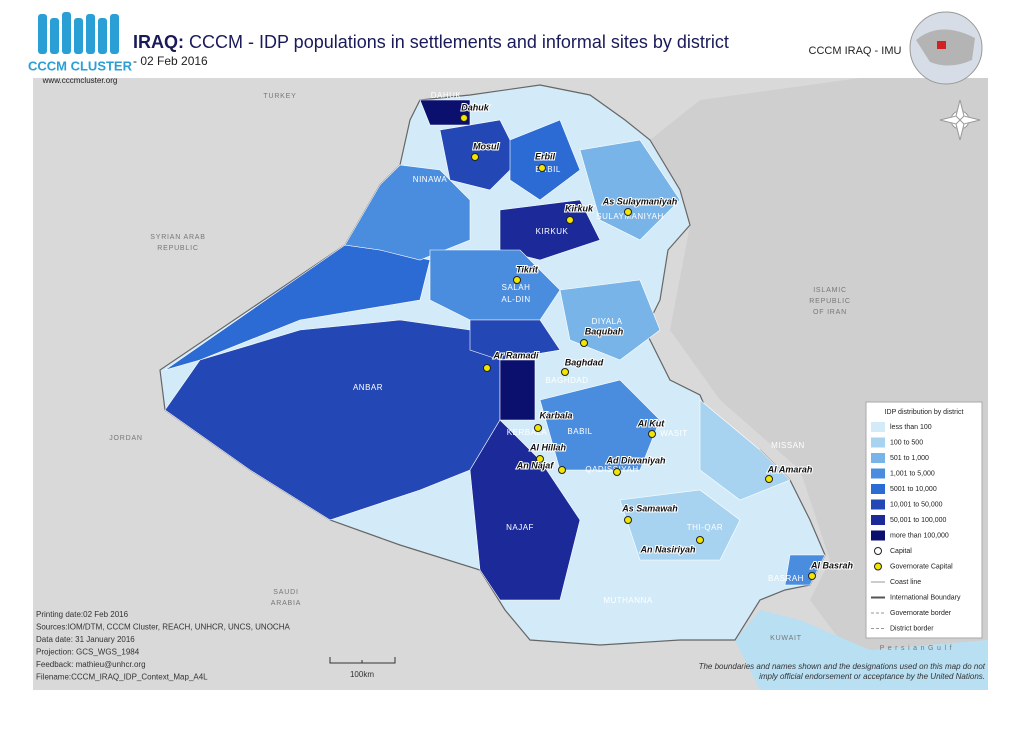  I want to click on legend-label: Capital, so click(901, 551).